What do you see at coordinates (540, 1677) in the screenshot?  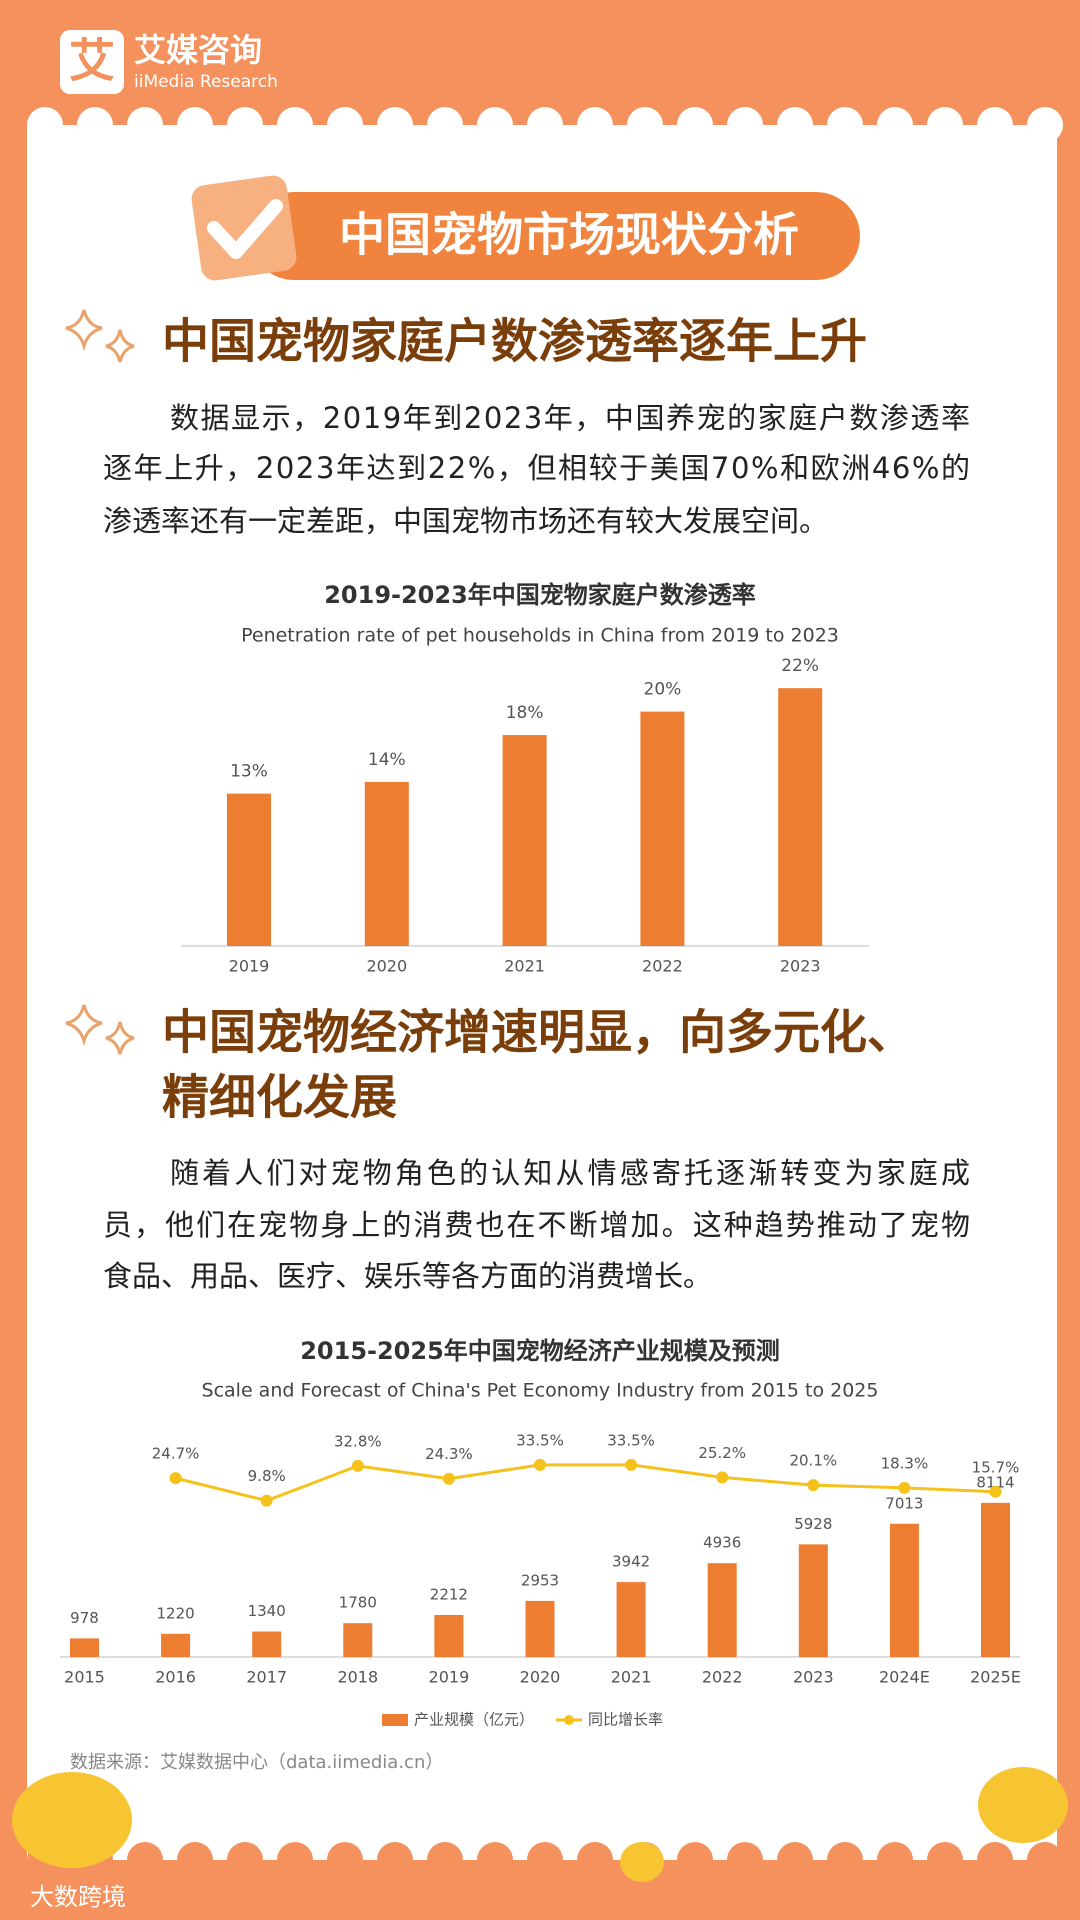 I see `x-tick-label: 2020` at bounding box center [540, 1677].